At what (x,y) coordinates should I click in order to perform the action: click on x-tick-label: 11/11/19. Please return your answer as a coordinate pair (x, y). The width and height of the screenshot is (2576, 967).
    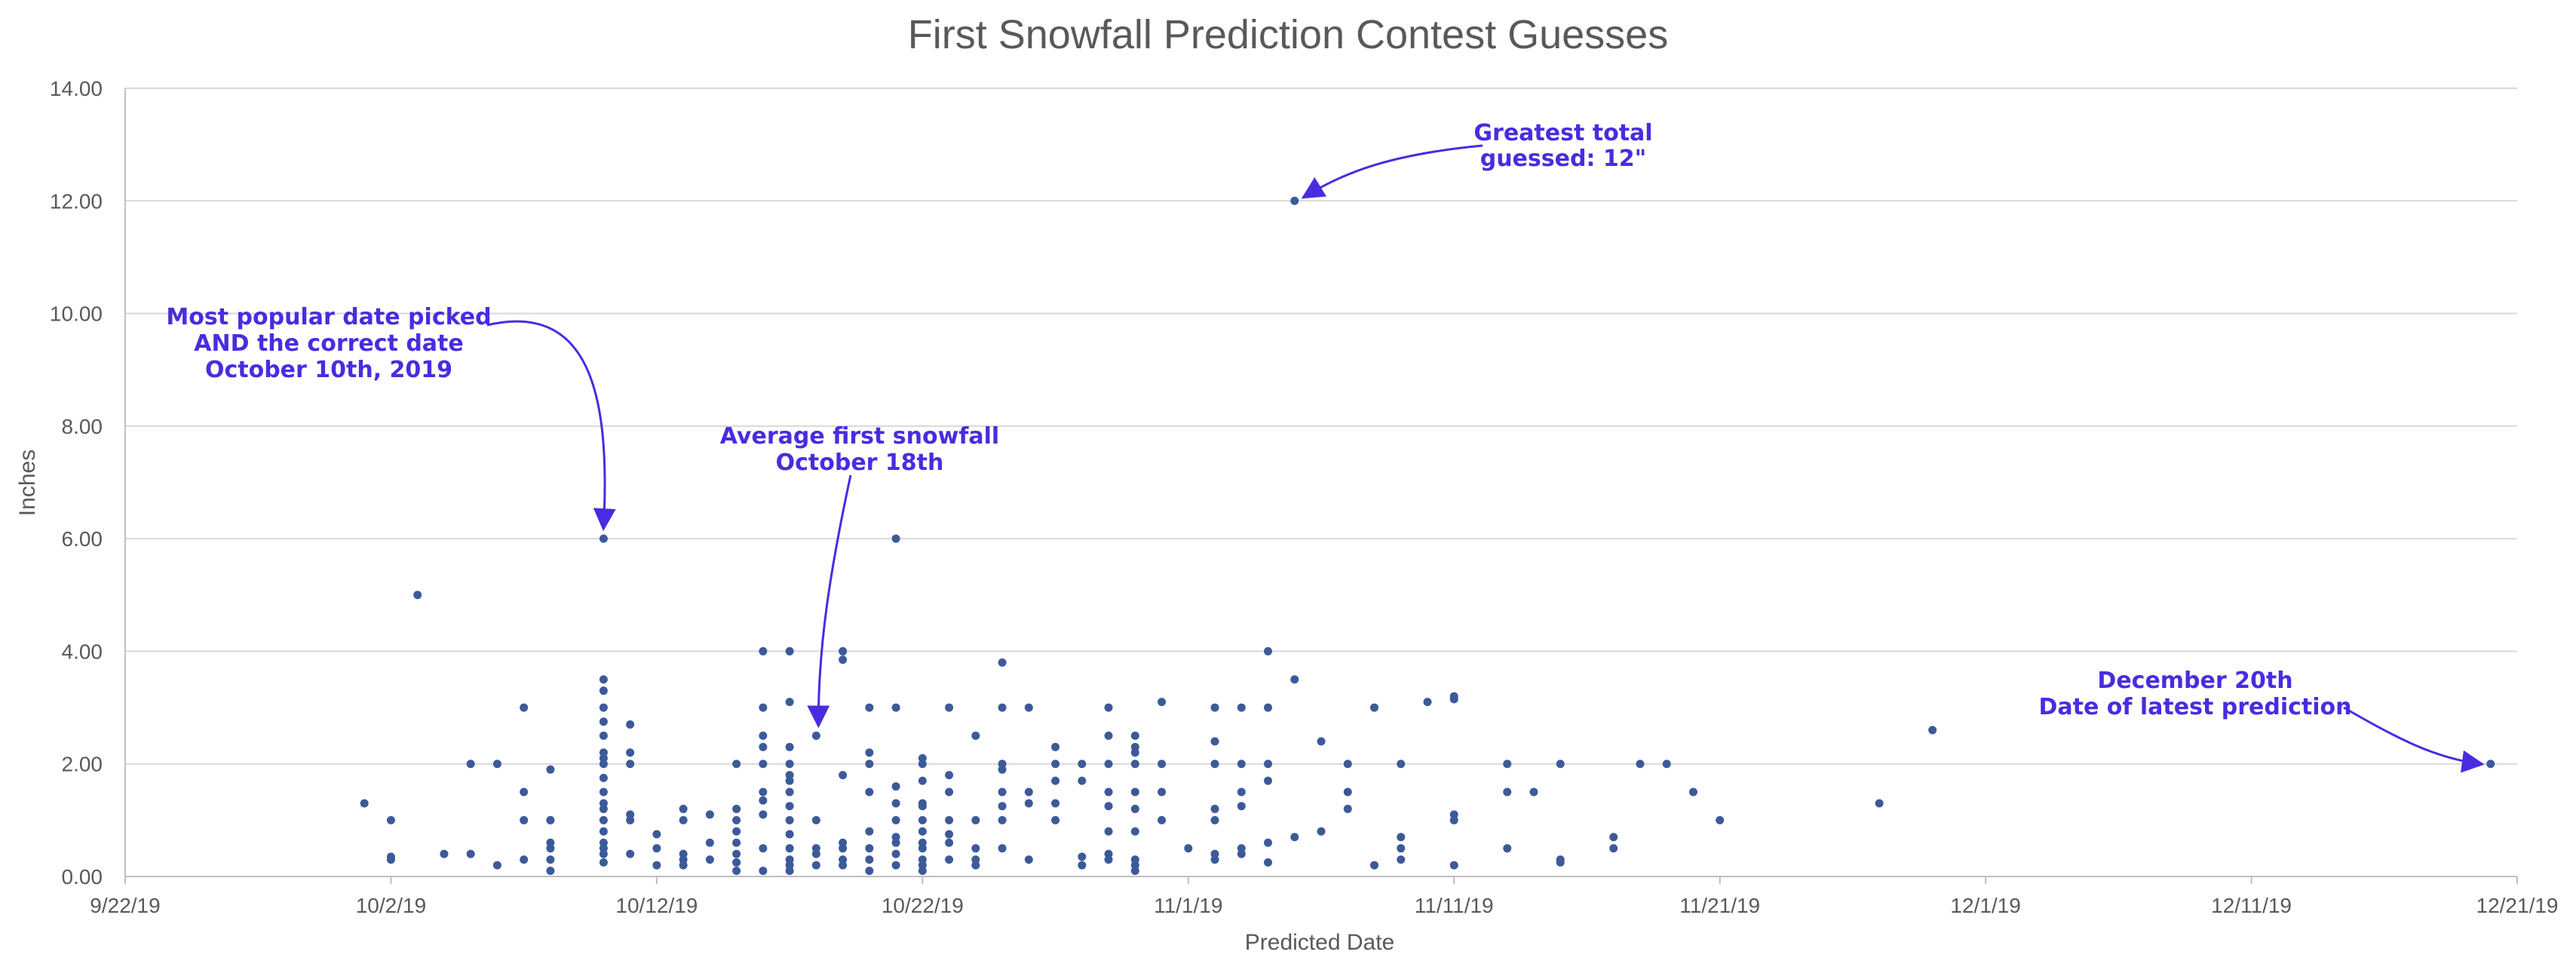
    Looking at the image, I should click on (1454, 905).